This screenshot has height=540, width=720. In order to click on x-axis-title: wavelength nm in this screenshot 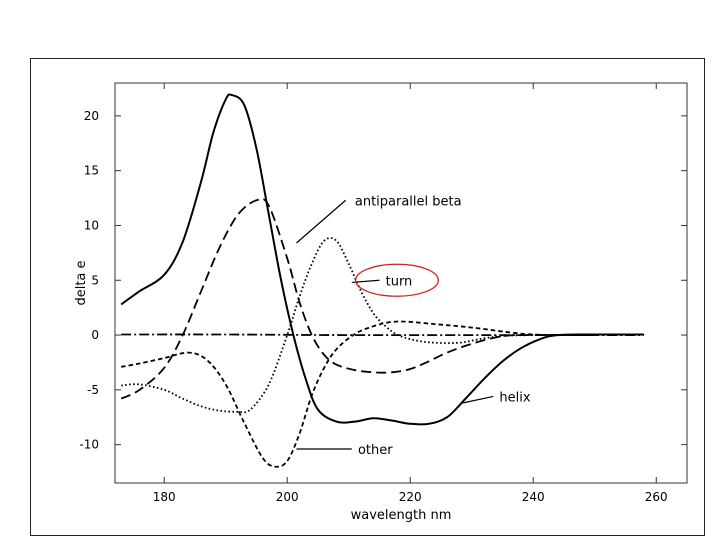, I will do `click(401, 515)`.